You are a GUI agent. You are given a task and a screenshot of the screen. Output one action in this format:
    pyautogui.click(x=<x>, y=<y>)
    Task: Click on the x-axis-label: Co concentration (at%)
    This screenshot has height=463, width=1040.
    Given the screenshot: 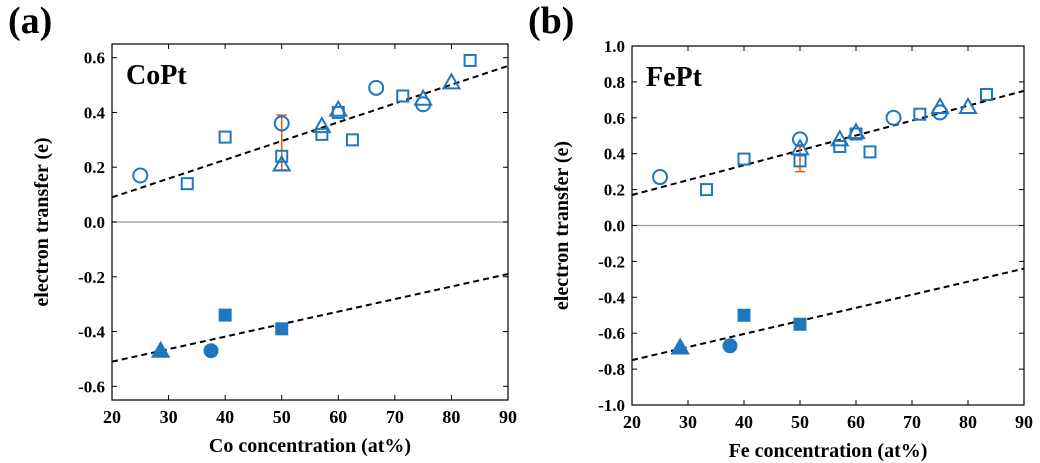 What is the action you would take?
    pyautogui.click(x=310, y=446)
    